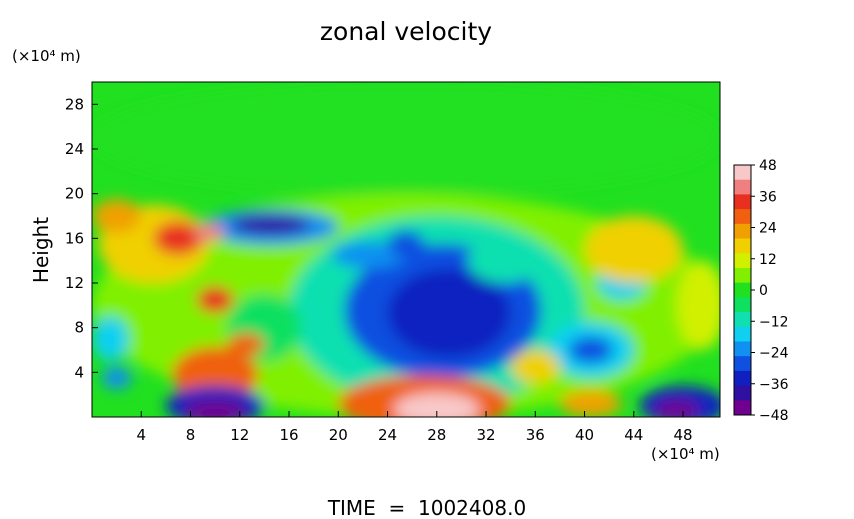  What do you see at coordinates (768, 197) in the screenshot?
I see `colorbar-tick-label: 36` at bounding box center [768, 197].